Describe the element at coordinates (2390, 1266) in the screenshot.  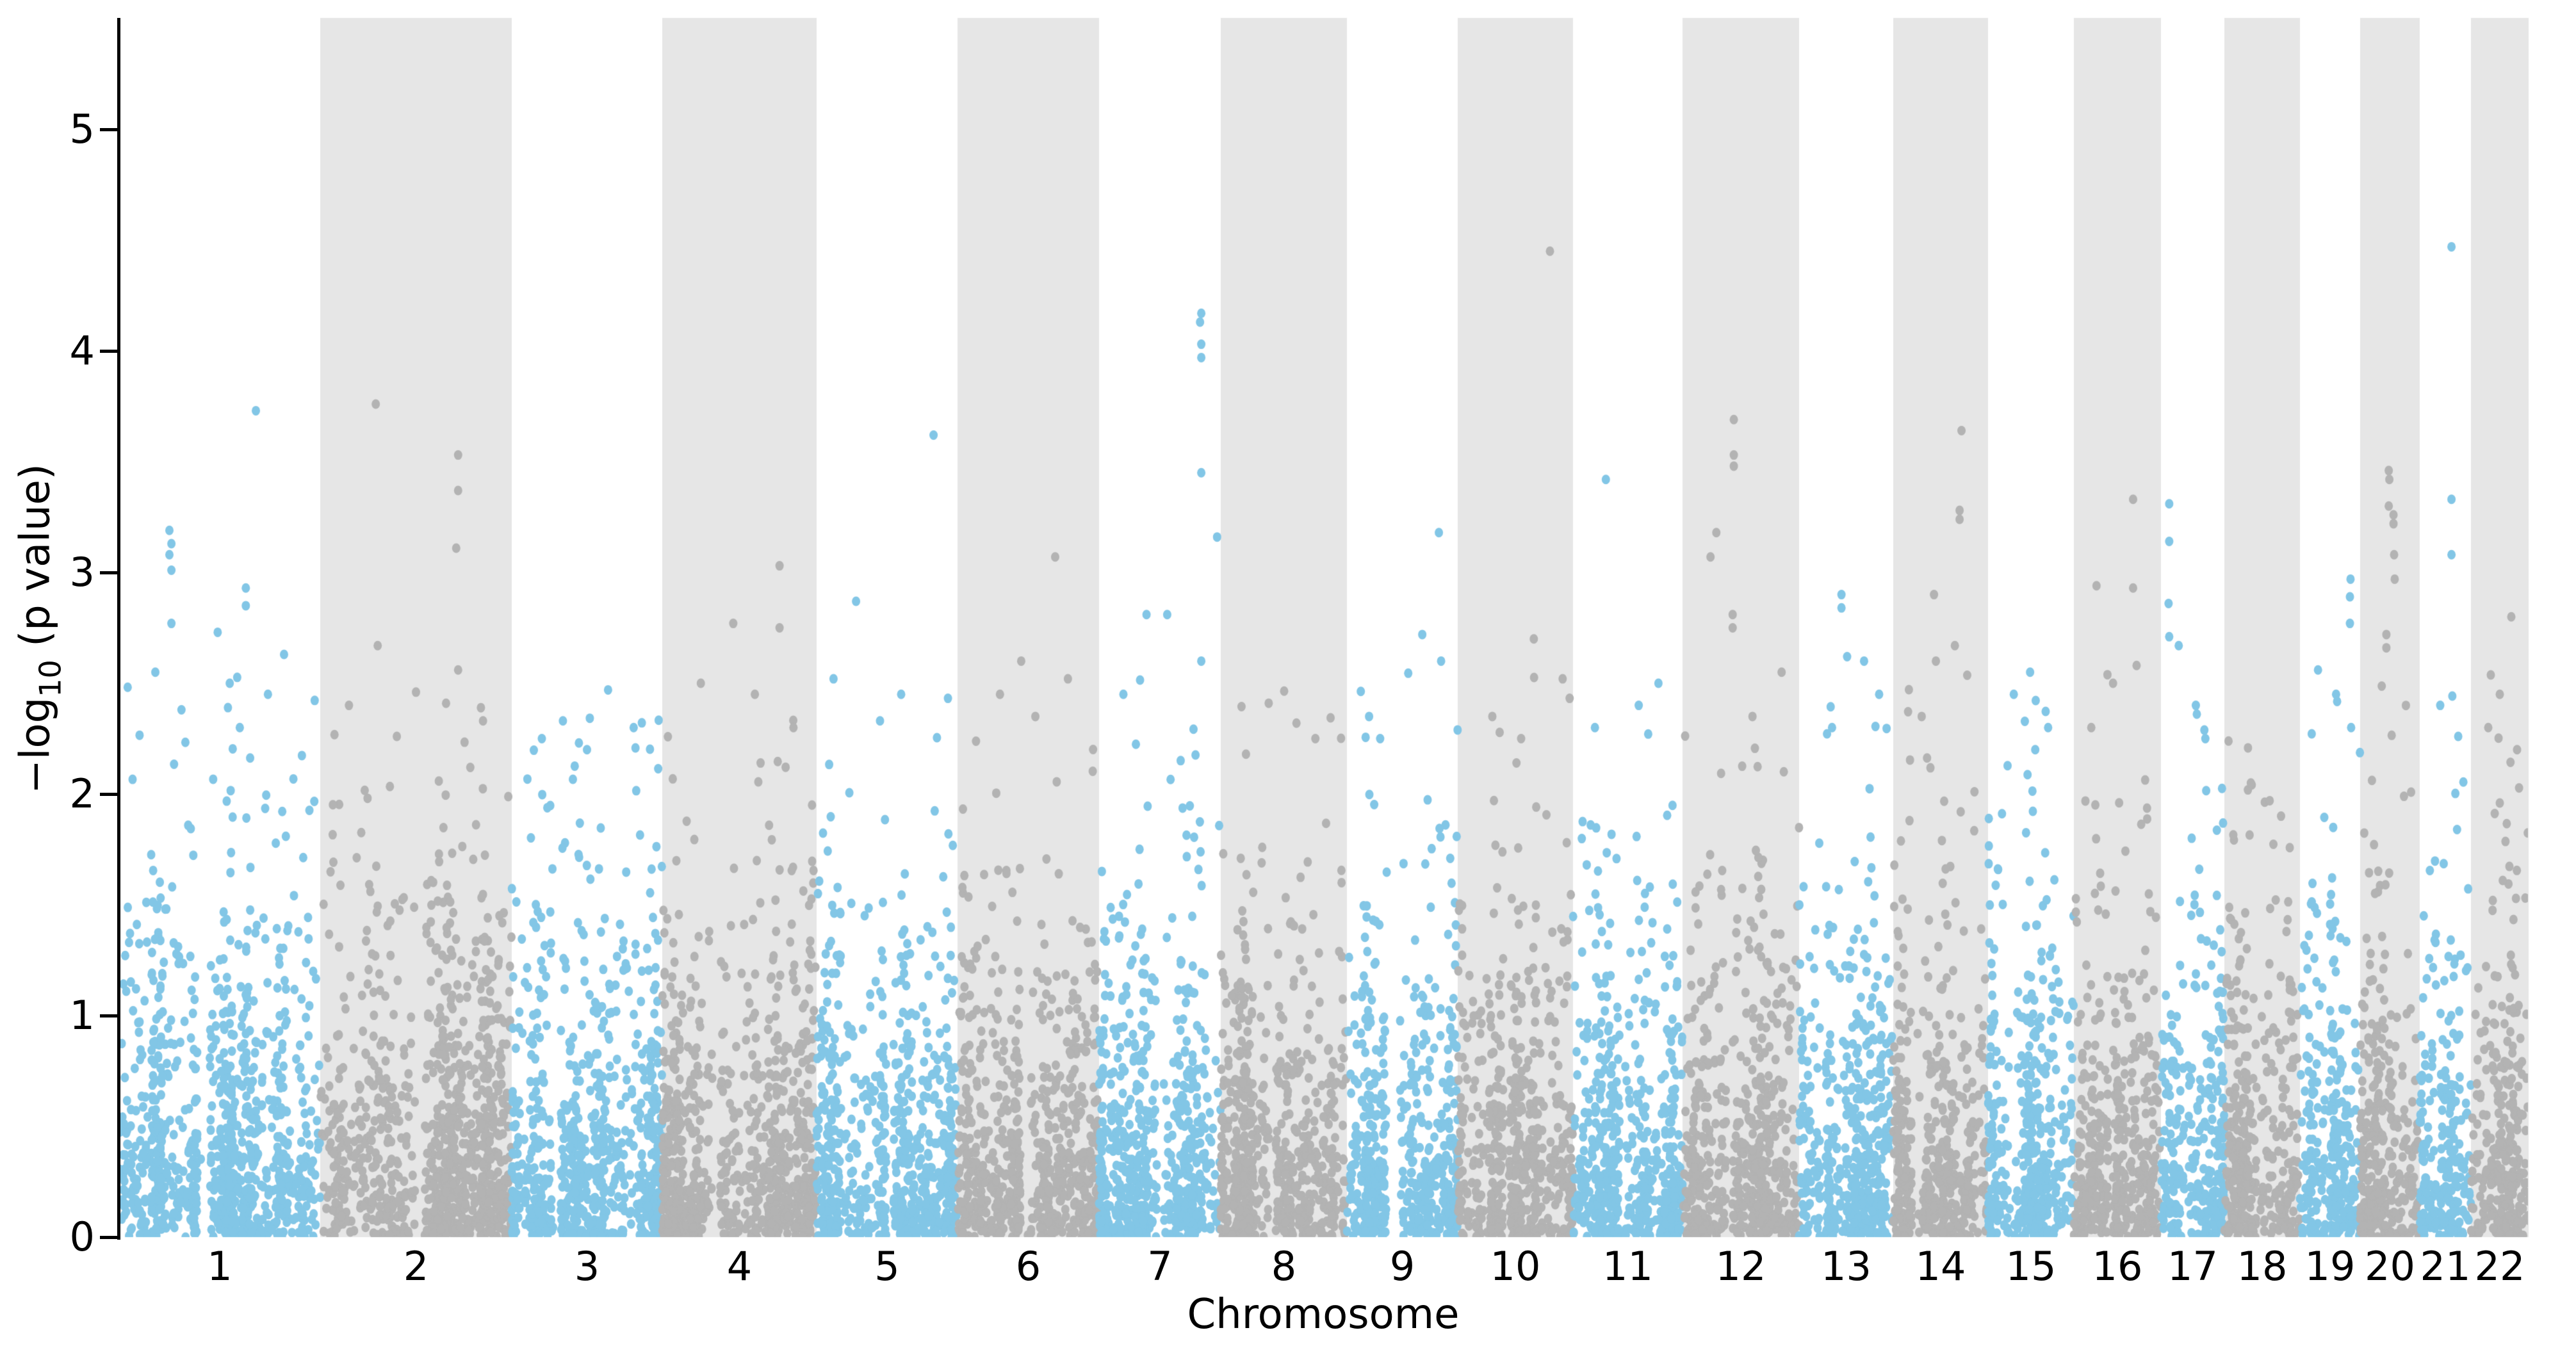
I see `x-tick-label-chromosome: 20` at that location.